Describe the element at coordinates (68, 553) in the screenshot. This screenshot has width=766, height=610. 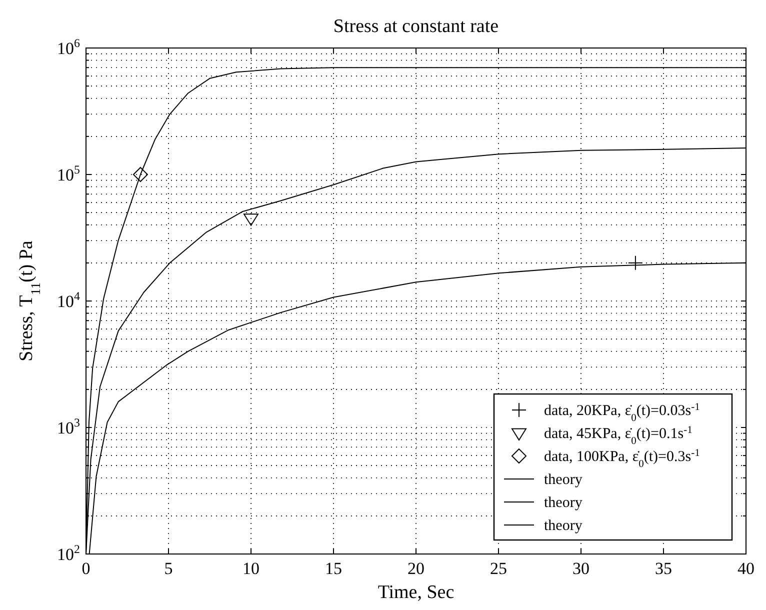
I see `y-tick-label: 10$^{2}$` at that location.